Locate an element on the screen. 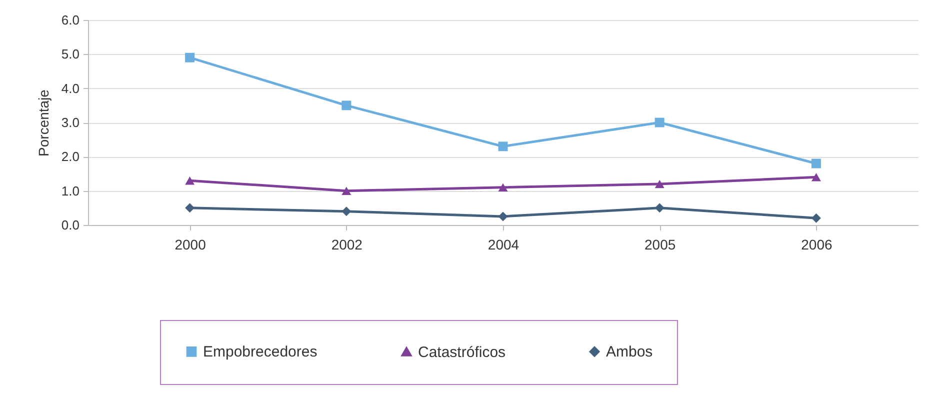 The height and width of the screenshot is (402, 929). y-tick-label: 3.0 is located at coordinates (70, 122).